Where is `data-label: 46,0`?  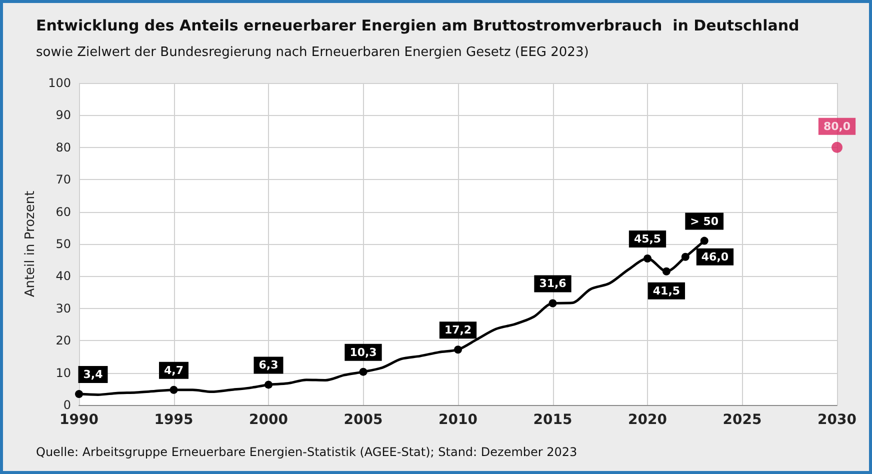 data-label: 46,0 is located at coordinates (715, 257).